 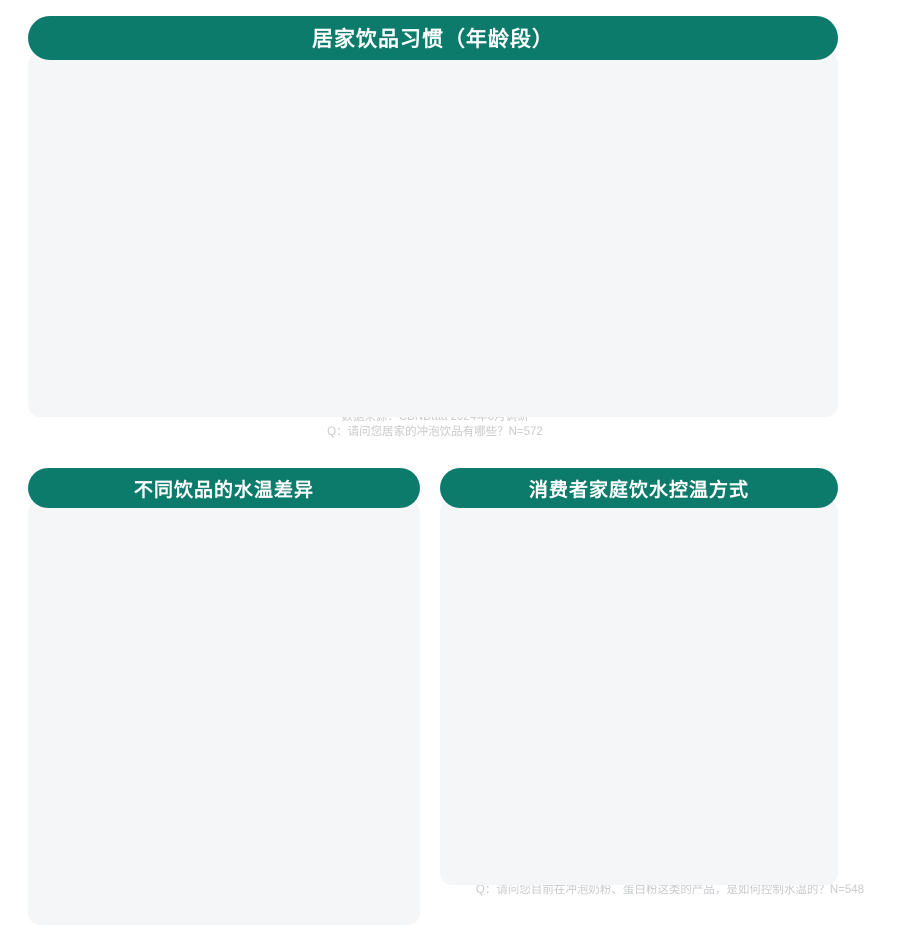 I want to click on card2-title: 不同饮品的水温差异, so click(x=224, y=488).